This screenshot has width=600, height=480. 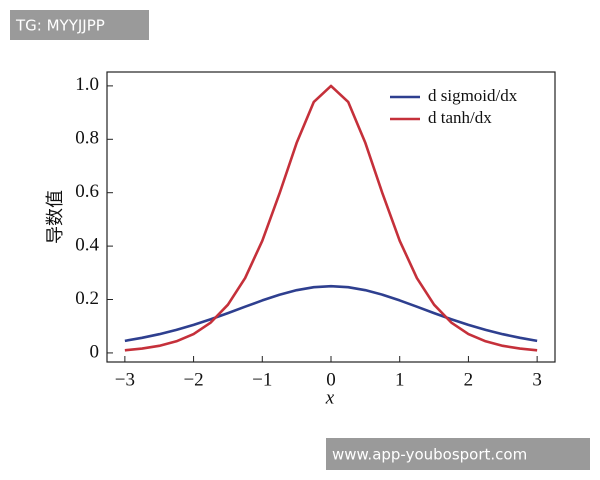 I want to click on watermark: TG: MYYJJPP, so click(x=60, y=26).